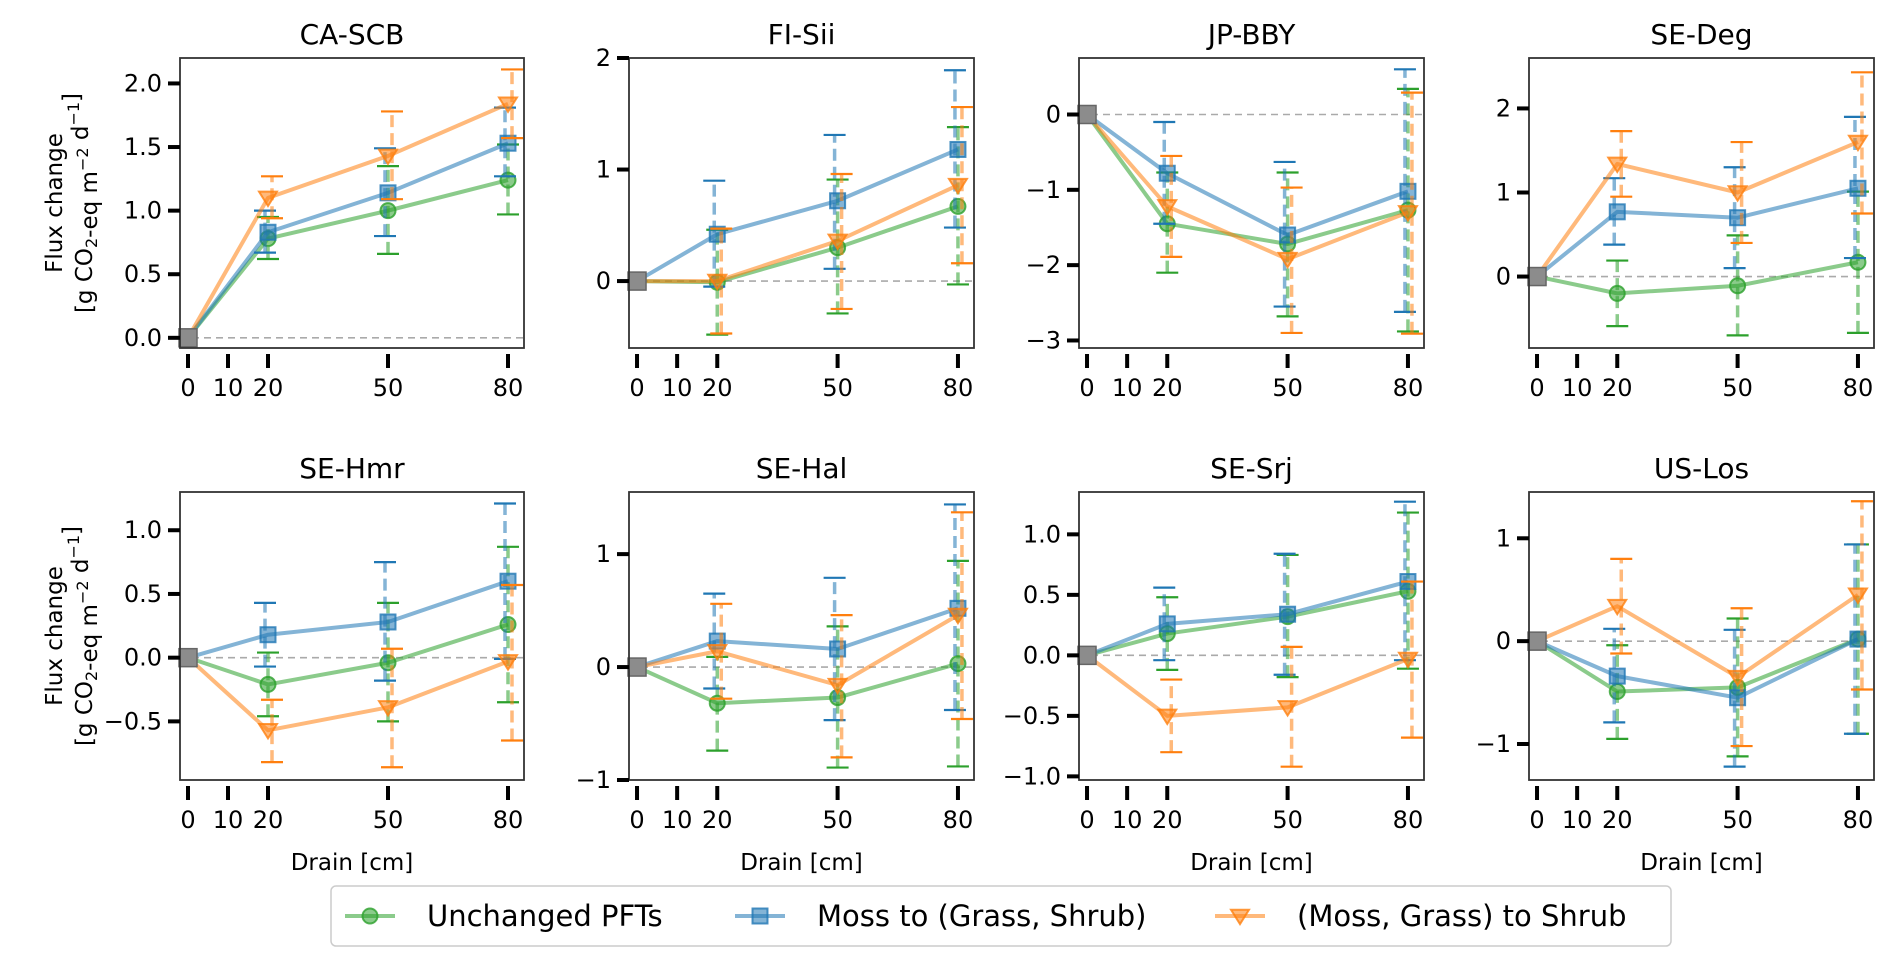 The image size is (1892, 960). What do you see at coordinates (981, 916) in the screenshot?
I see `legend-label: Moss to (Grass, Shrub)` at bounding box center [981, 916].